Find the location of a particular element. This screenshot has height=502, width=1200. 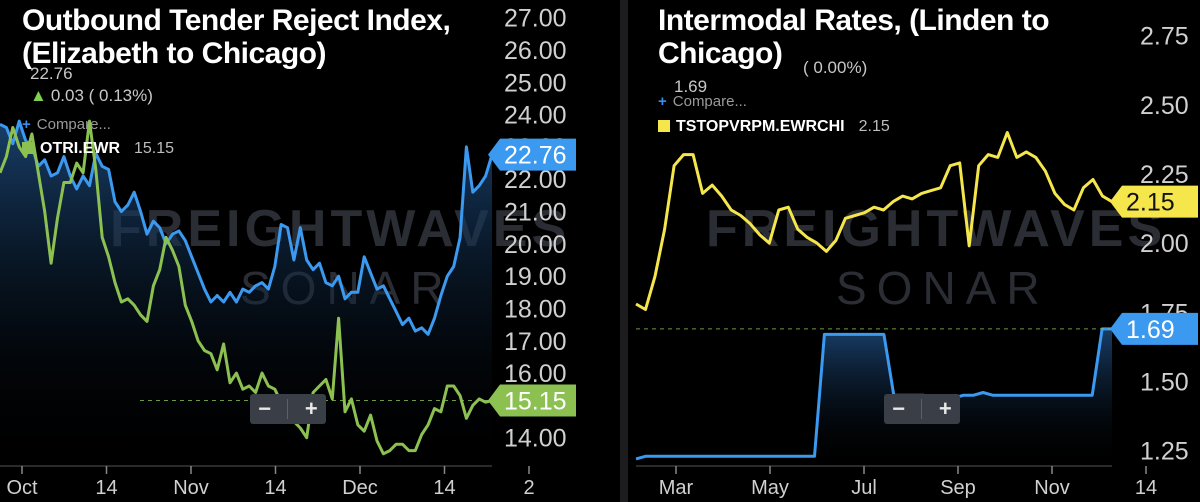

x-tick-label: Dec is located at coordinates (360, 488).